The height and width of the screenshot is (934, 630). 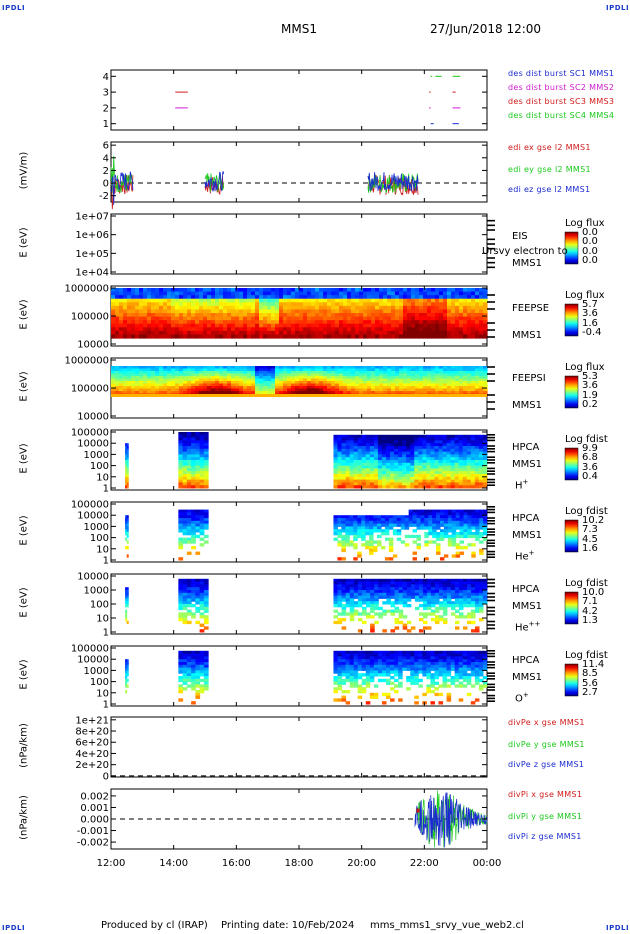 I want to click on species-label: He++, so click(x=528, y=627).